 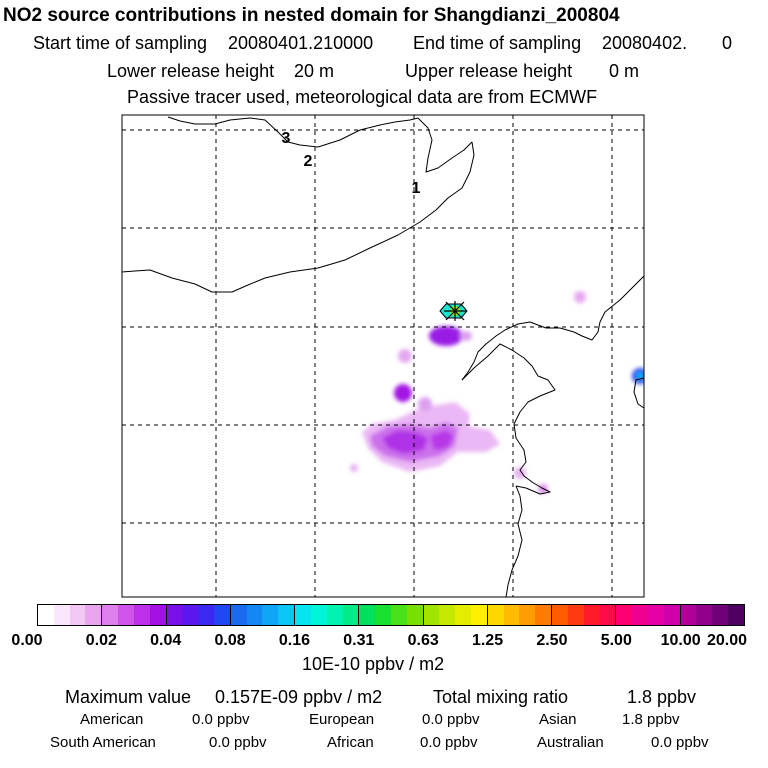 I want to click on max-value: 0.157E-09 ppbv / m2, so click(x=299, y=697).